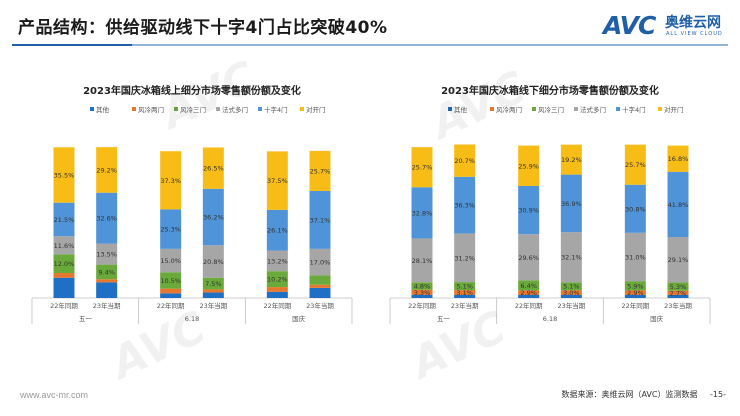 The width and height of the screenshot is (740, 416). I want to click on data-label: 5.3%, so click(678, 287).